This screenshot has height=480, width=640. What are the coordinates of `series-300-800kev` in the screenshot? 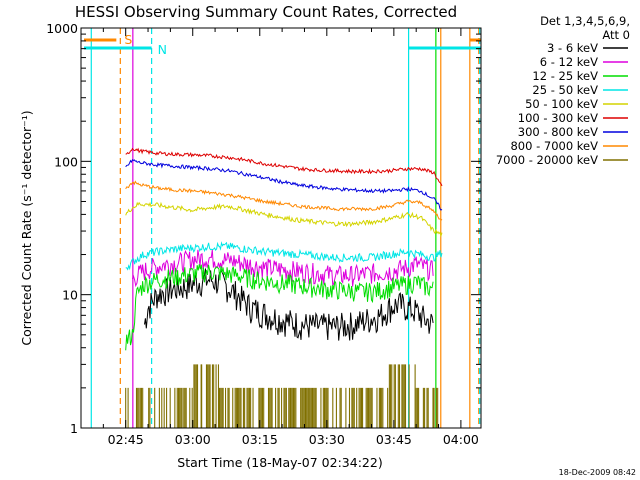 It's located at (284, 185).